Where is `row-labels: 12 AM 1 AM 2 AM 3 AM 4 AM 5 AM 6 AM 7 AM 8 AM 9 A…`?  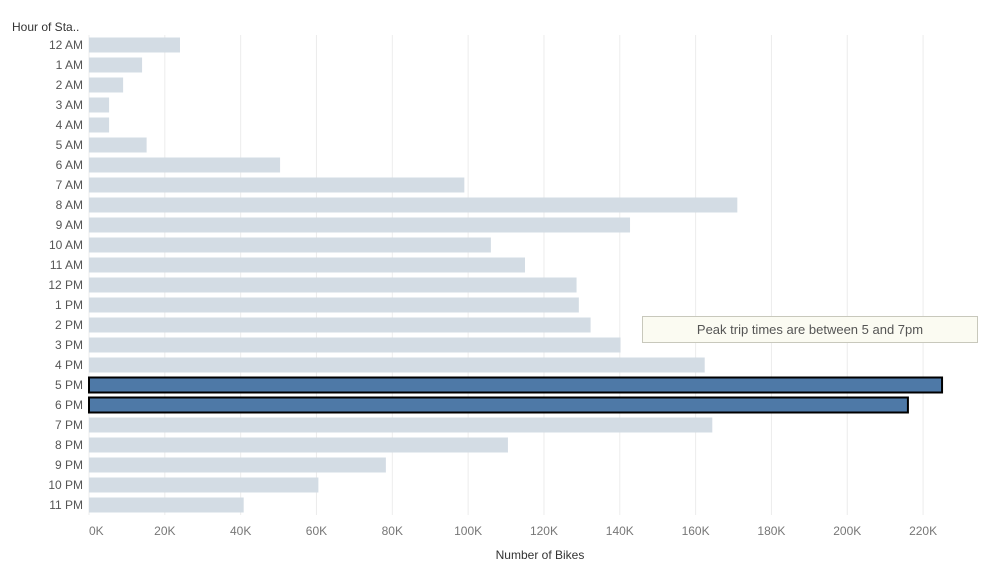
row-labels: 12 AM 1 AM 2 AM 3 AM 4 AM 5 AM 6 AM 7 AM 8 AM 9 A… is located at coordinates (65, 275).